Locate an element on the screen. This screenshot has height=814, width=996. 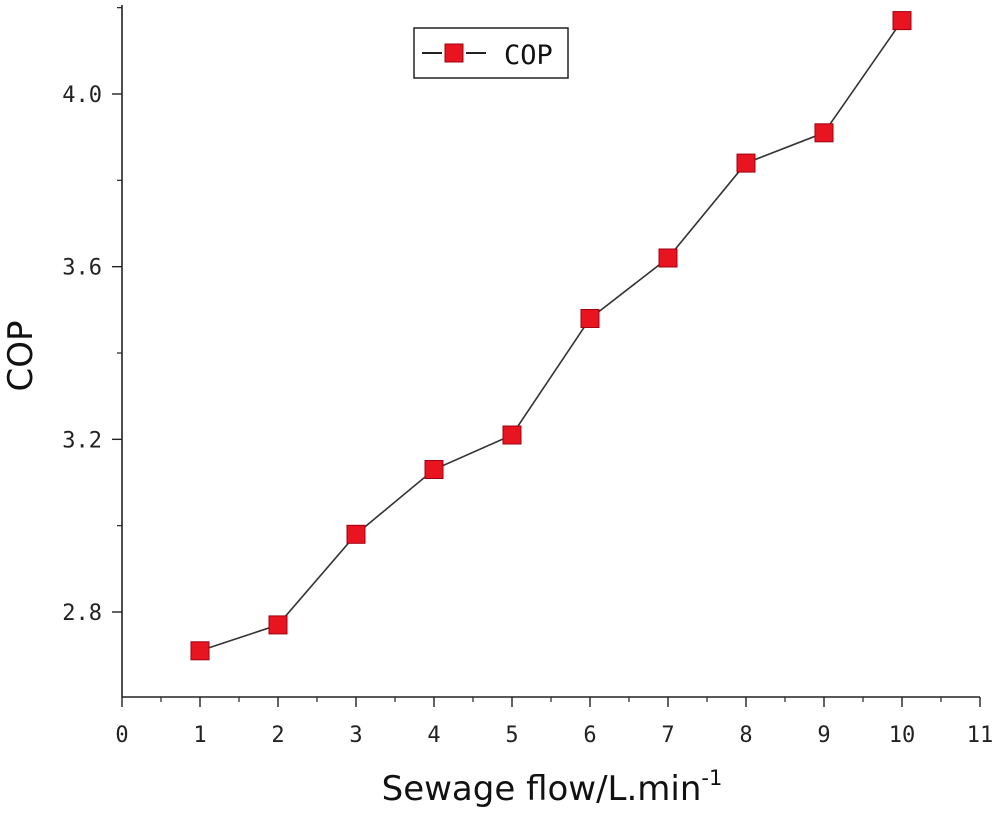
x-tick-label: 0 is located at coordinates (121, 735).